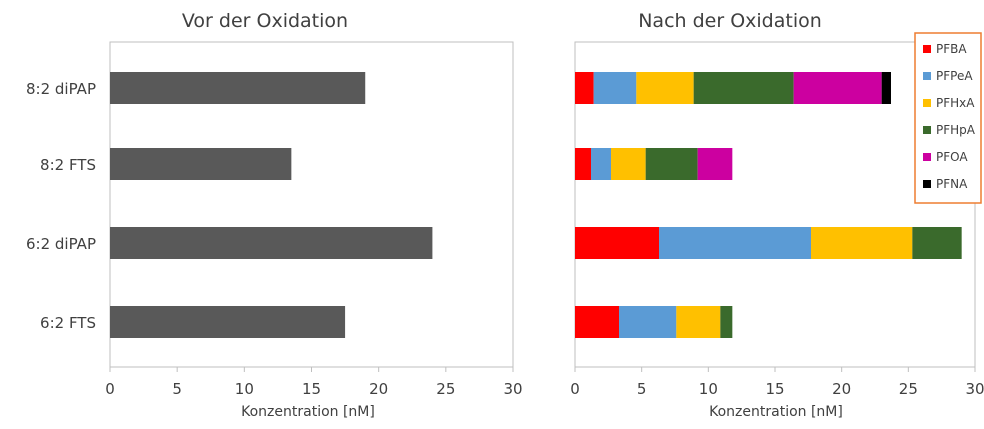 This screenshot has width=984, height=429. I want to click on category-label: 8:2 FTS, so click(68, 165).